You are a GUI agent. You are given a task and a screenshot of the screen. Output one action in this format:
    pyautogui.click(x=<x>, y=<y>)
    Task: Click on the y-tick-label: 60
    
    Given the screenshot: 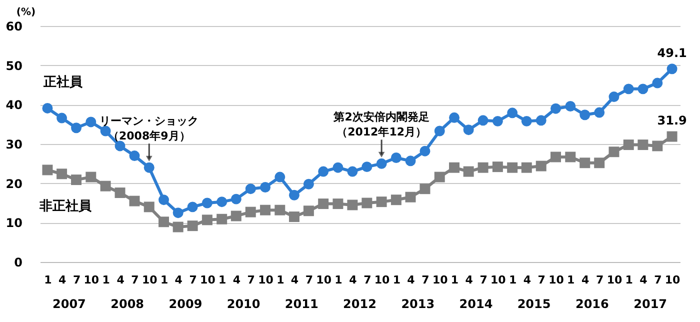 What is the action you would take?
    pyautogui.click(x=14, y=27)
    